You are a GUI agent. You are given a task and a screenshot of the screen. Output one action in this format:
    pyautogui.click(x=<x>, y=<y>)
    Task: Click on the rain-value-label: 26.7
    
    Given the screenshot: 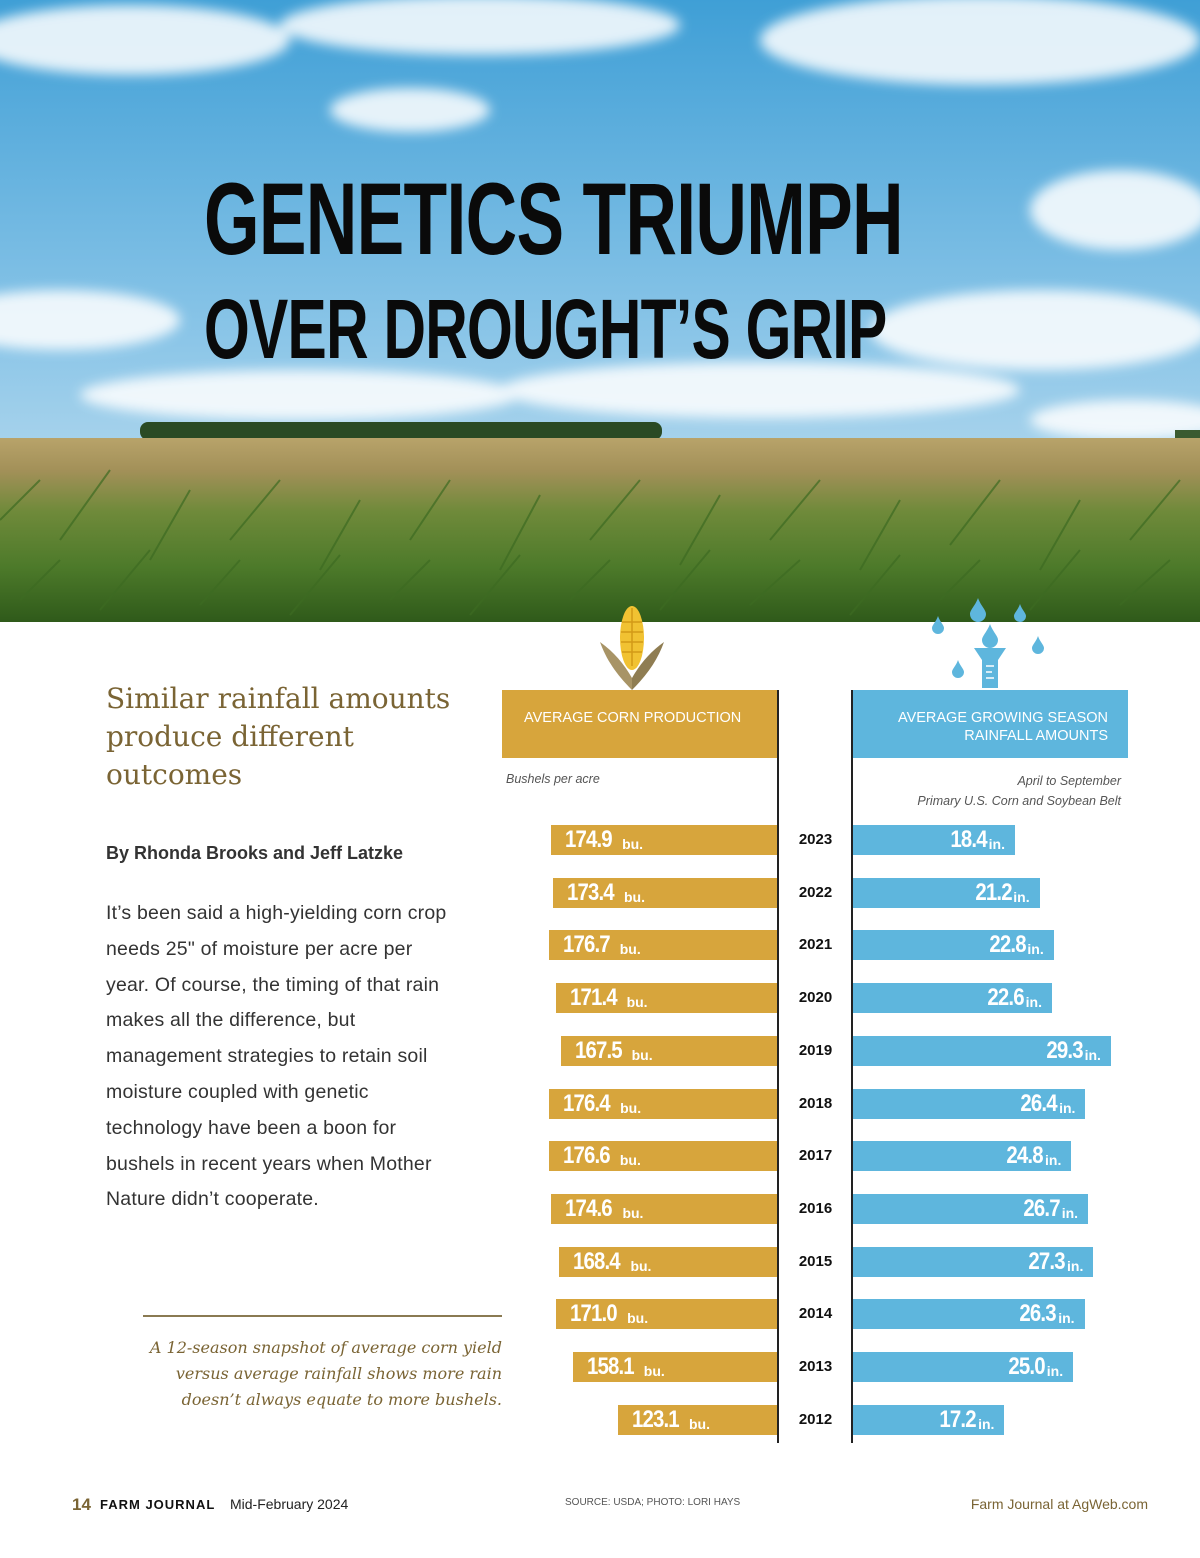 What is the action you would take?
    pyautogui.click(x=1041, y=1208)
    